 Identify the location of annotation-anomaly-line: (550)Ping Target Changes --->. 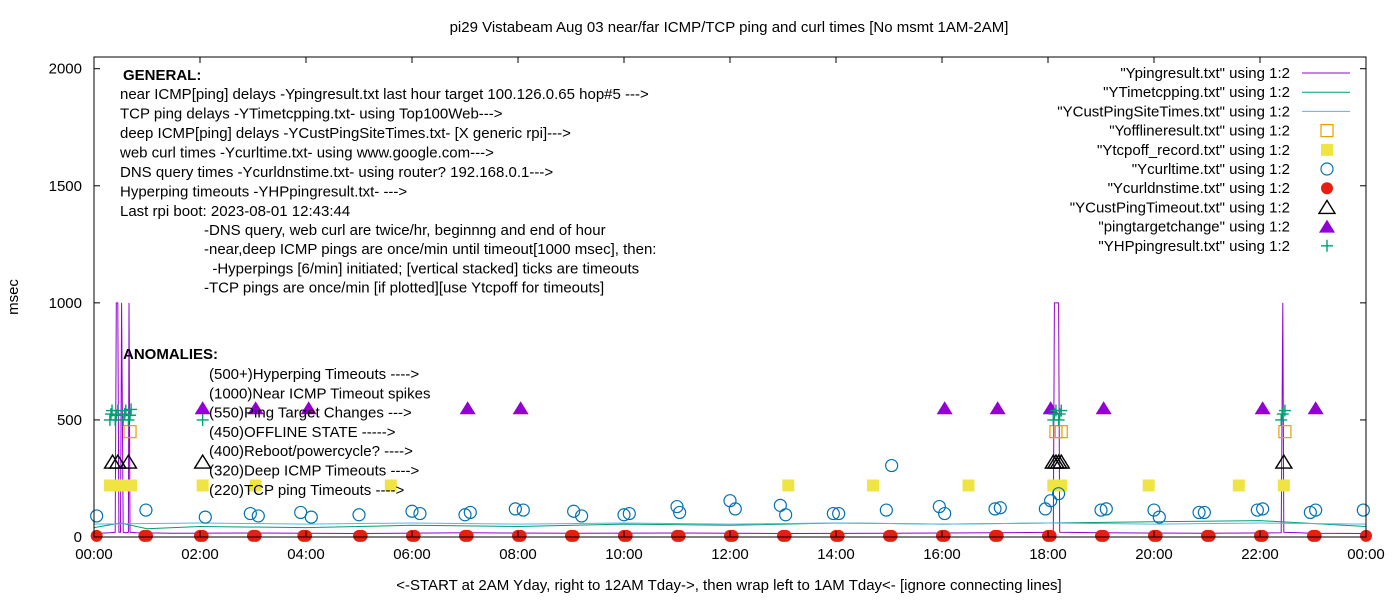
(310, 413).